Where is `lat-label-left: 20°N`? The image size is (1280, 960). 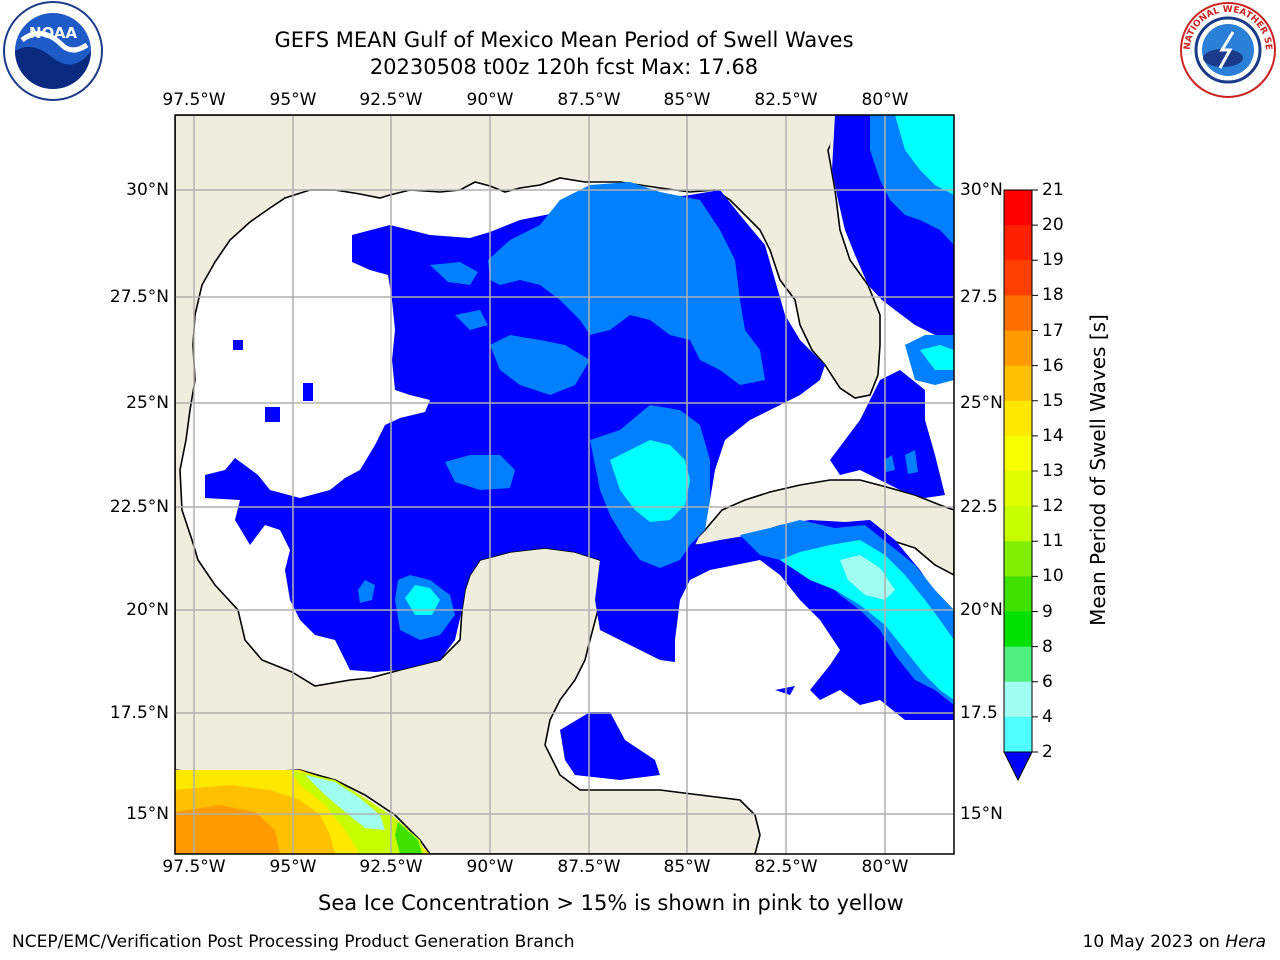 lat-label-left: 20°N is located at coordinates (147, 610).